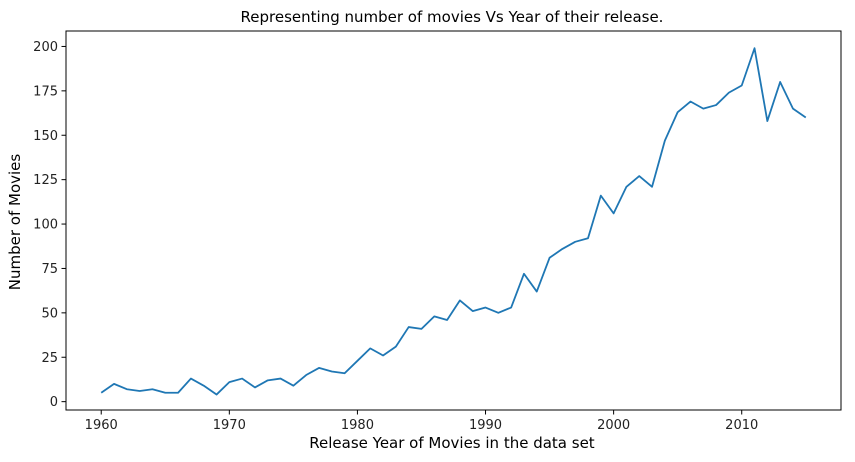 The height and width of the screenshot is (462, 855). I want to click on x-tick-label: 2000, so click(613, 425).